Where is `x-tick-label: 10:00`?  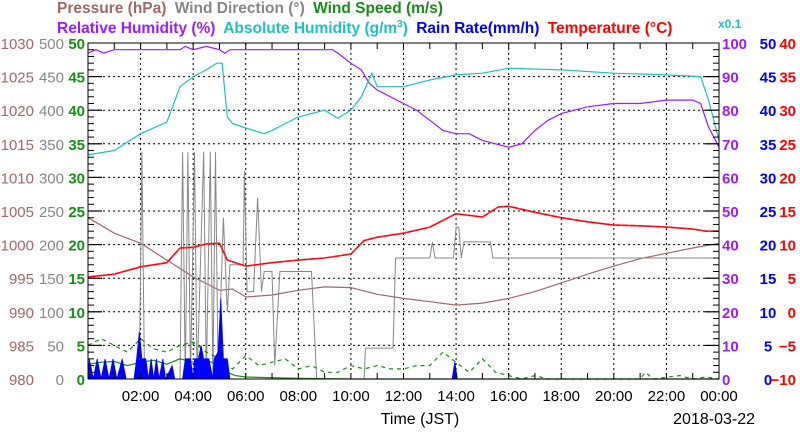
x-tick-label: 10:00 is located at coordinates (351, 396).